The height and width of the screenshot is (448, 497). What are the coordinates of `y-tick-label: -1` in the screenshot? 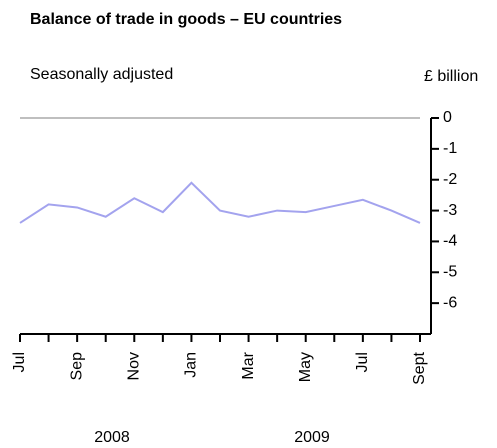 It's located at (450, 148).